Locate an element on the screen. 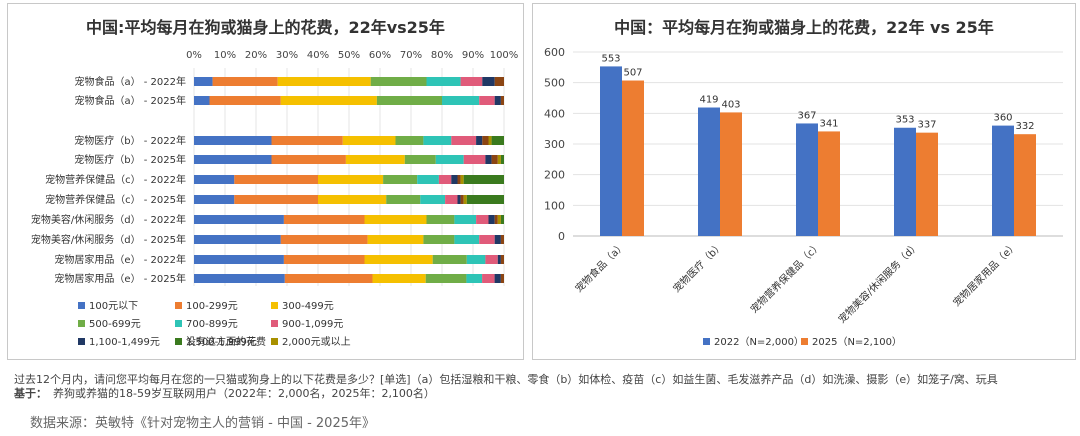  category-label: 宠物营养保健品（c） - 2025年 is located at coordinates (115, 199).